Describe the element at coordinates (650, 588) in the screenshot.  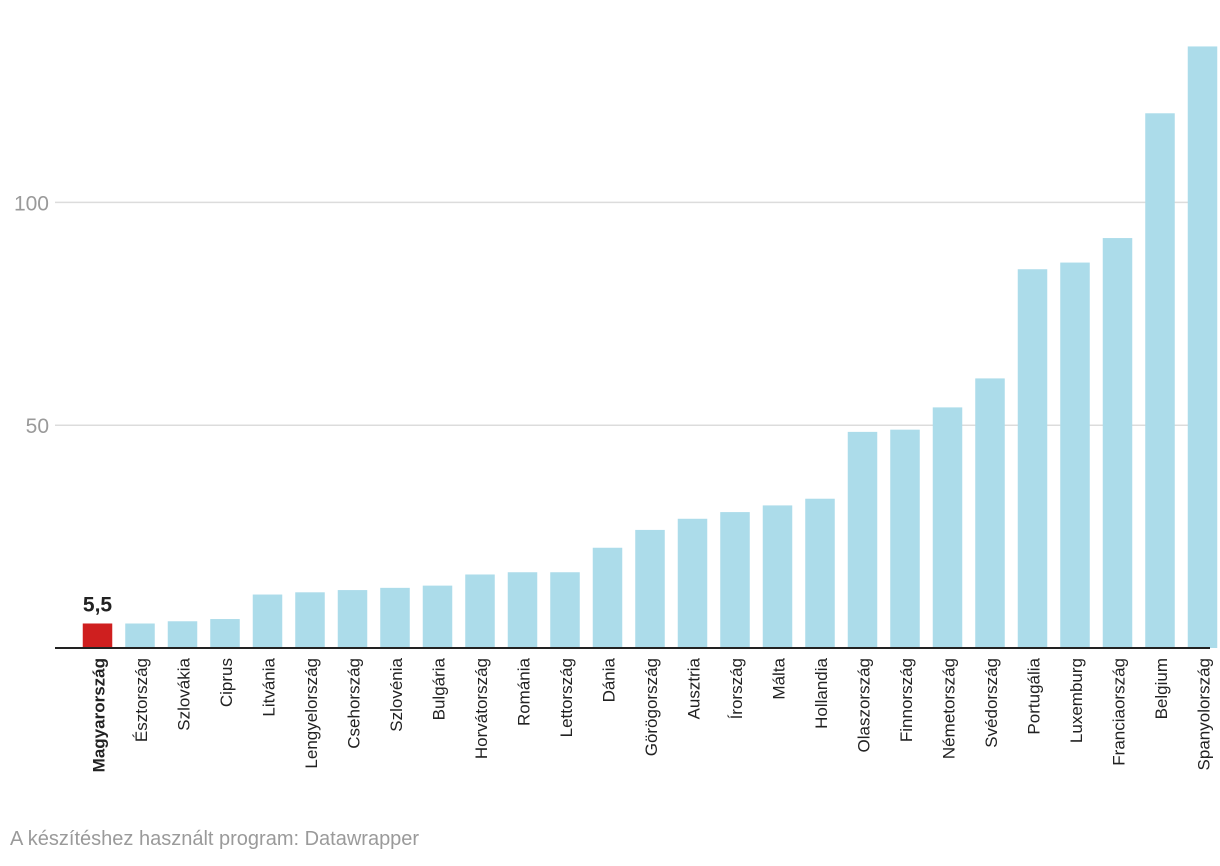
I see `bar-Görögország` at that location.